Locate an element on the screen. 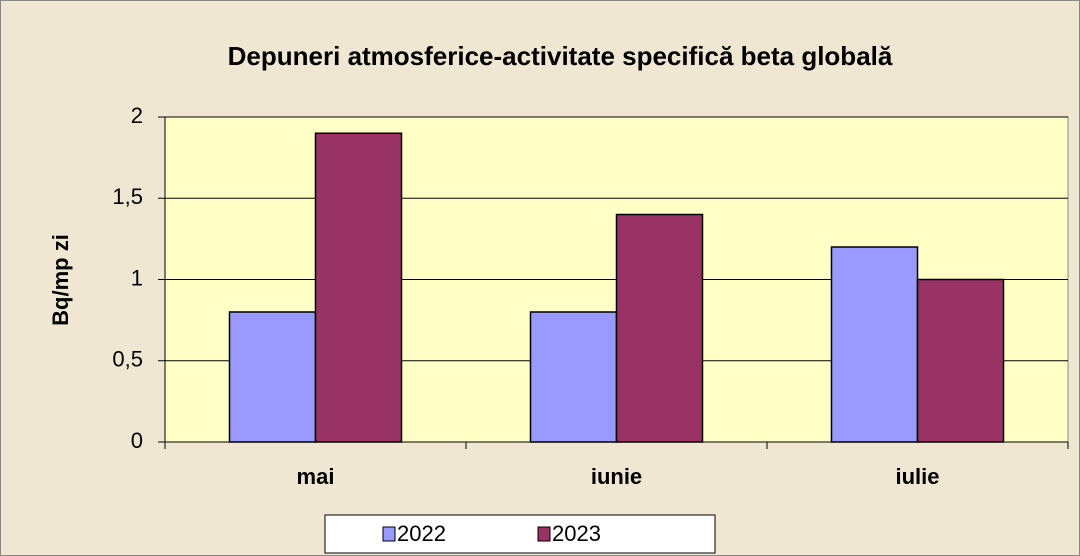 The image size is (1080, 556). x-tick-label: iunie is located at coordinates (616, 476).